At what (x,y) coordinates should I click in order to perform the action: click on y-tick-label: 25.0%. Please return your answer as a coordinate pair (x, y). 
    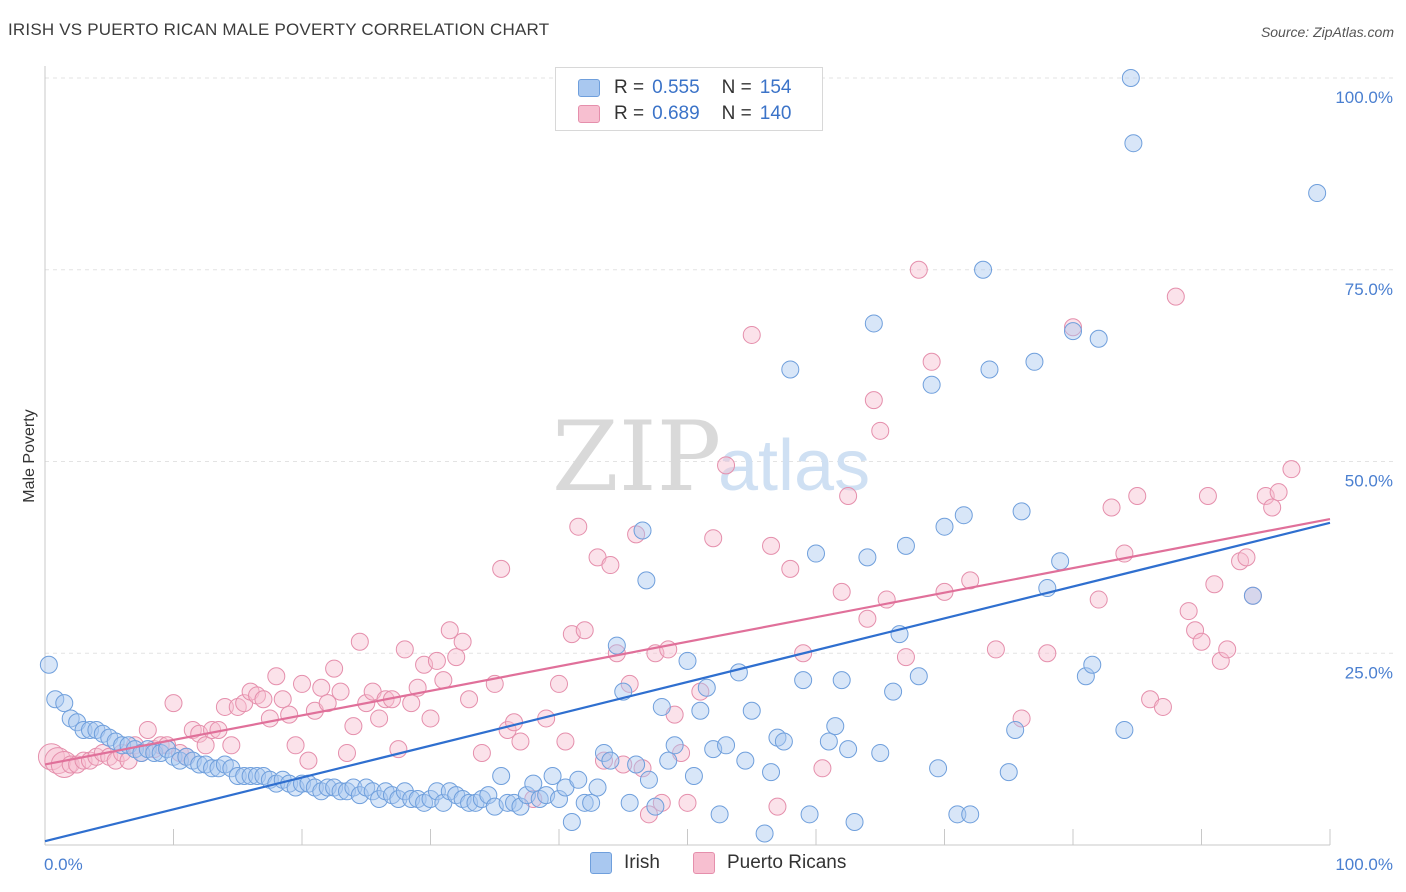
    Looking at the image, I should click on (1369, 672).